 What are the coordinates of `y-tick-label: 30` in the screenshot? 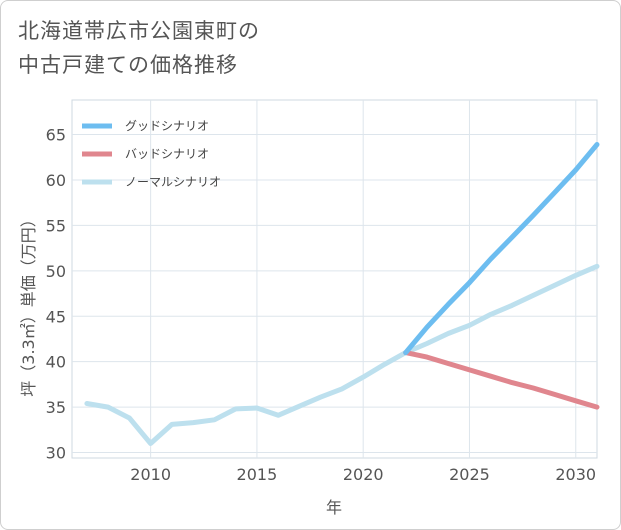 It's located at (56, 453).